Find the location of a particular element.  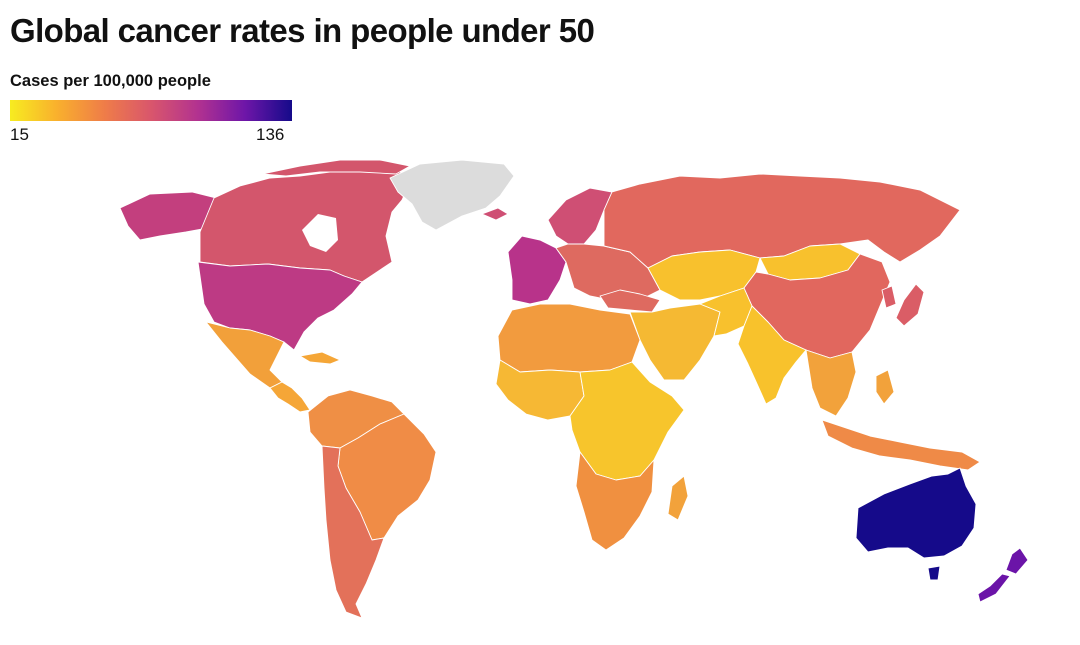

region-tasmania is located at coordinates (934, 573).